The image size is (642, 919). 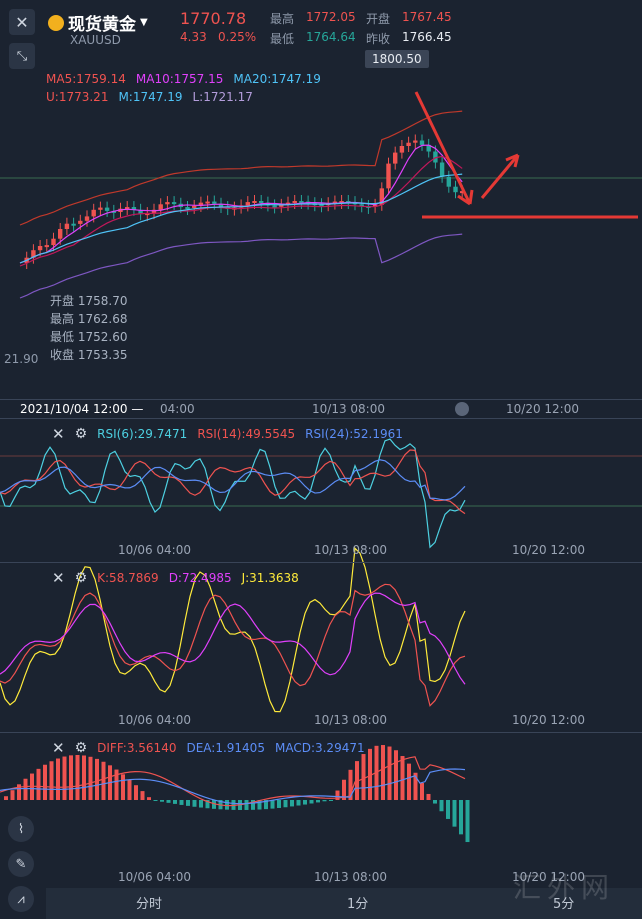 I want to click on rsi24-value: RSI(24):52.1961, so click(x=354, y=434).